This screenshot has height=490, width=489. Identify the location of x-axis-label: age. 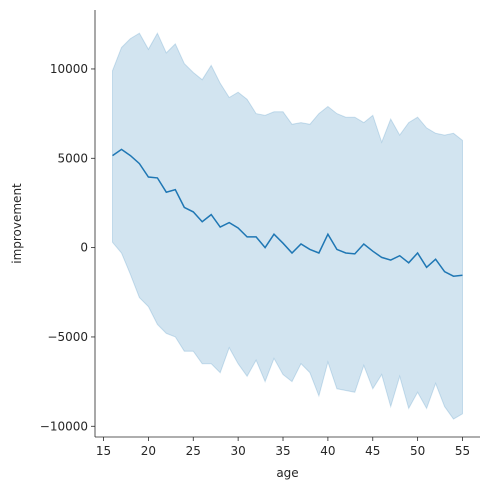
(287, 473).